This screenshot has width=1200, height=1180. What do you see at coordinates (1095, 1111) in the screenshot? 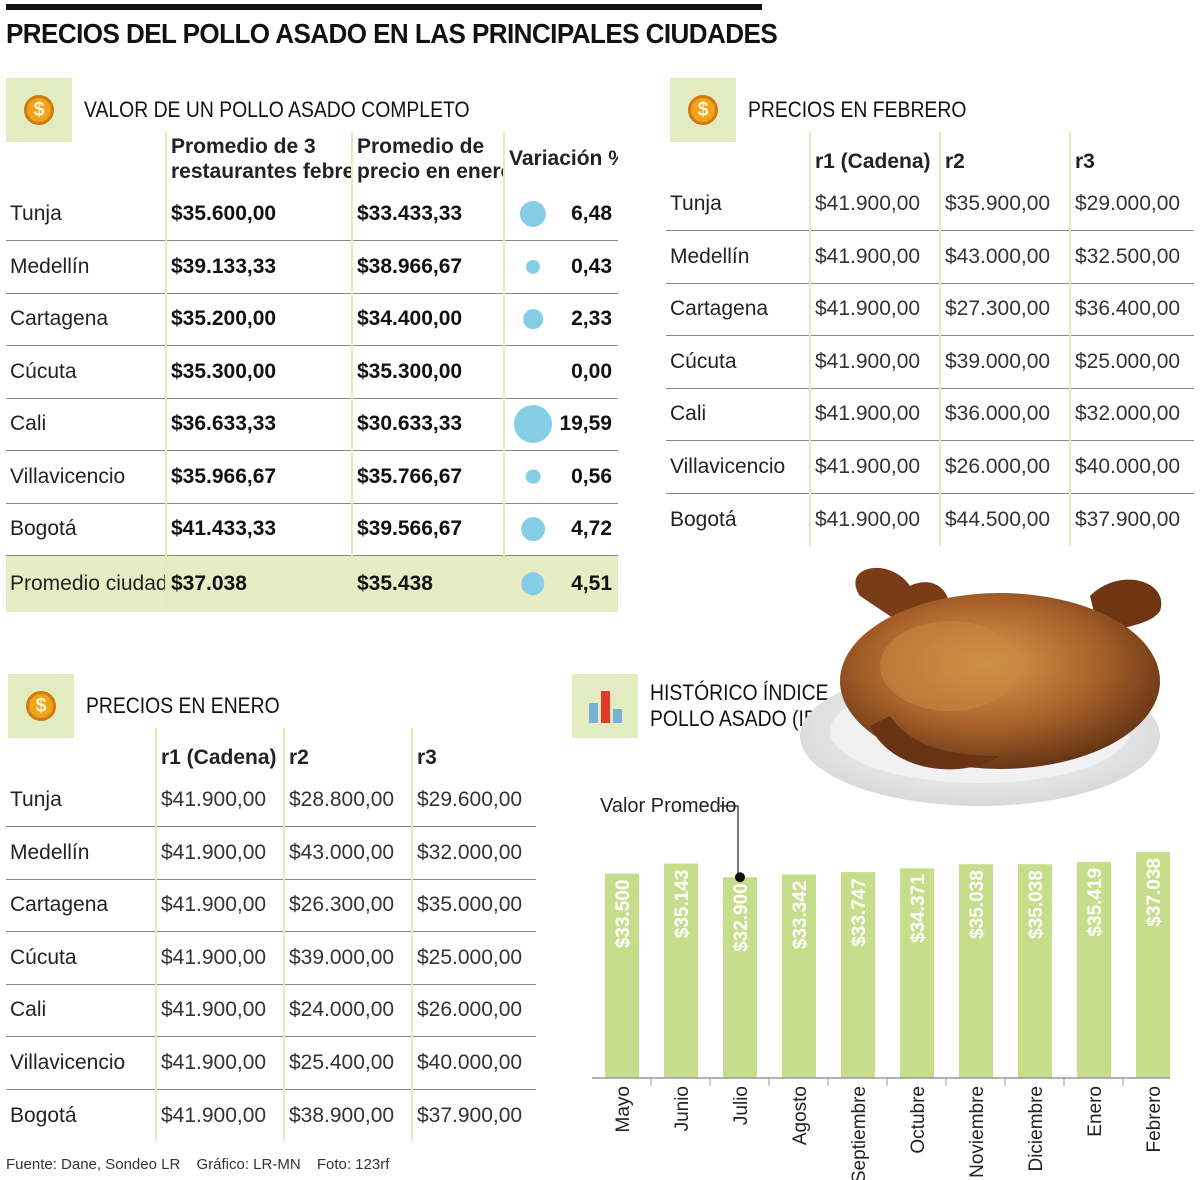
I see `category-label: Enero` at bounding box center [1095, 1111].